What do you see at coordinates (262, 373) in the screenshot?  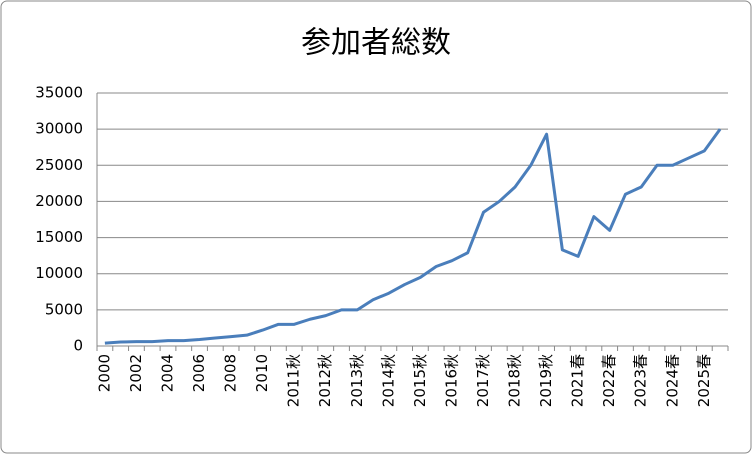 I see `x-tick-label: 2010` at bounding box center [262, 373].